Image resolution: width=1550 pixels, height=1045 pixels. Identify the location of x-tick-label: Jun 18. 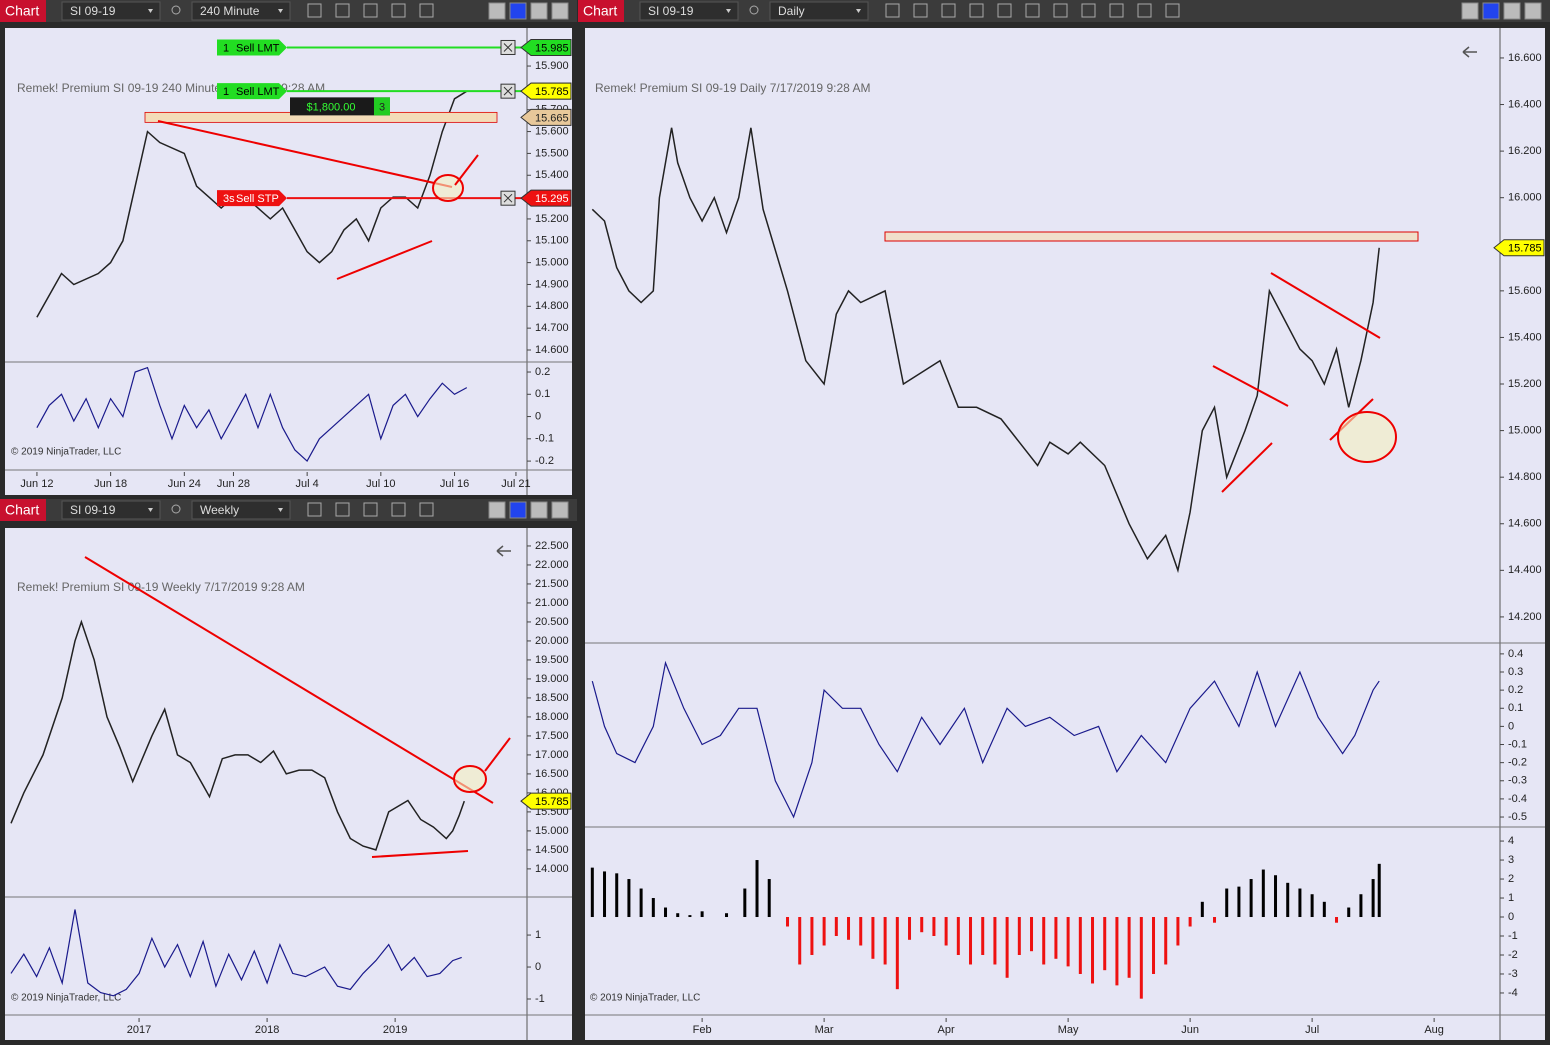
(110, 484).